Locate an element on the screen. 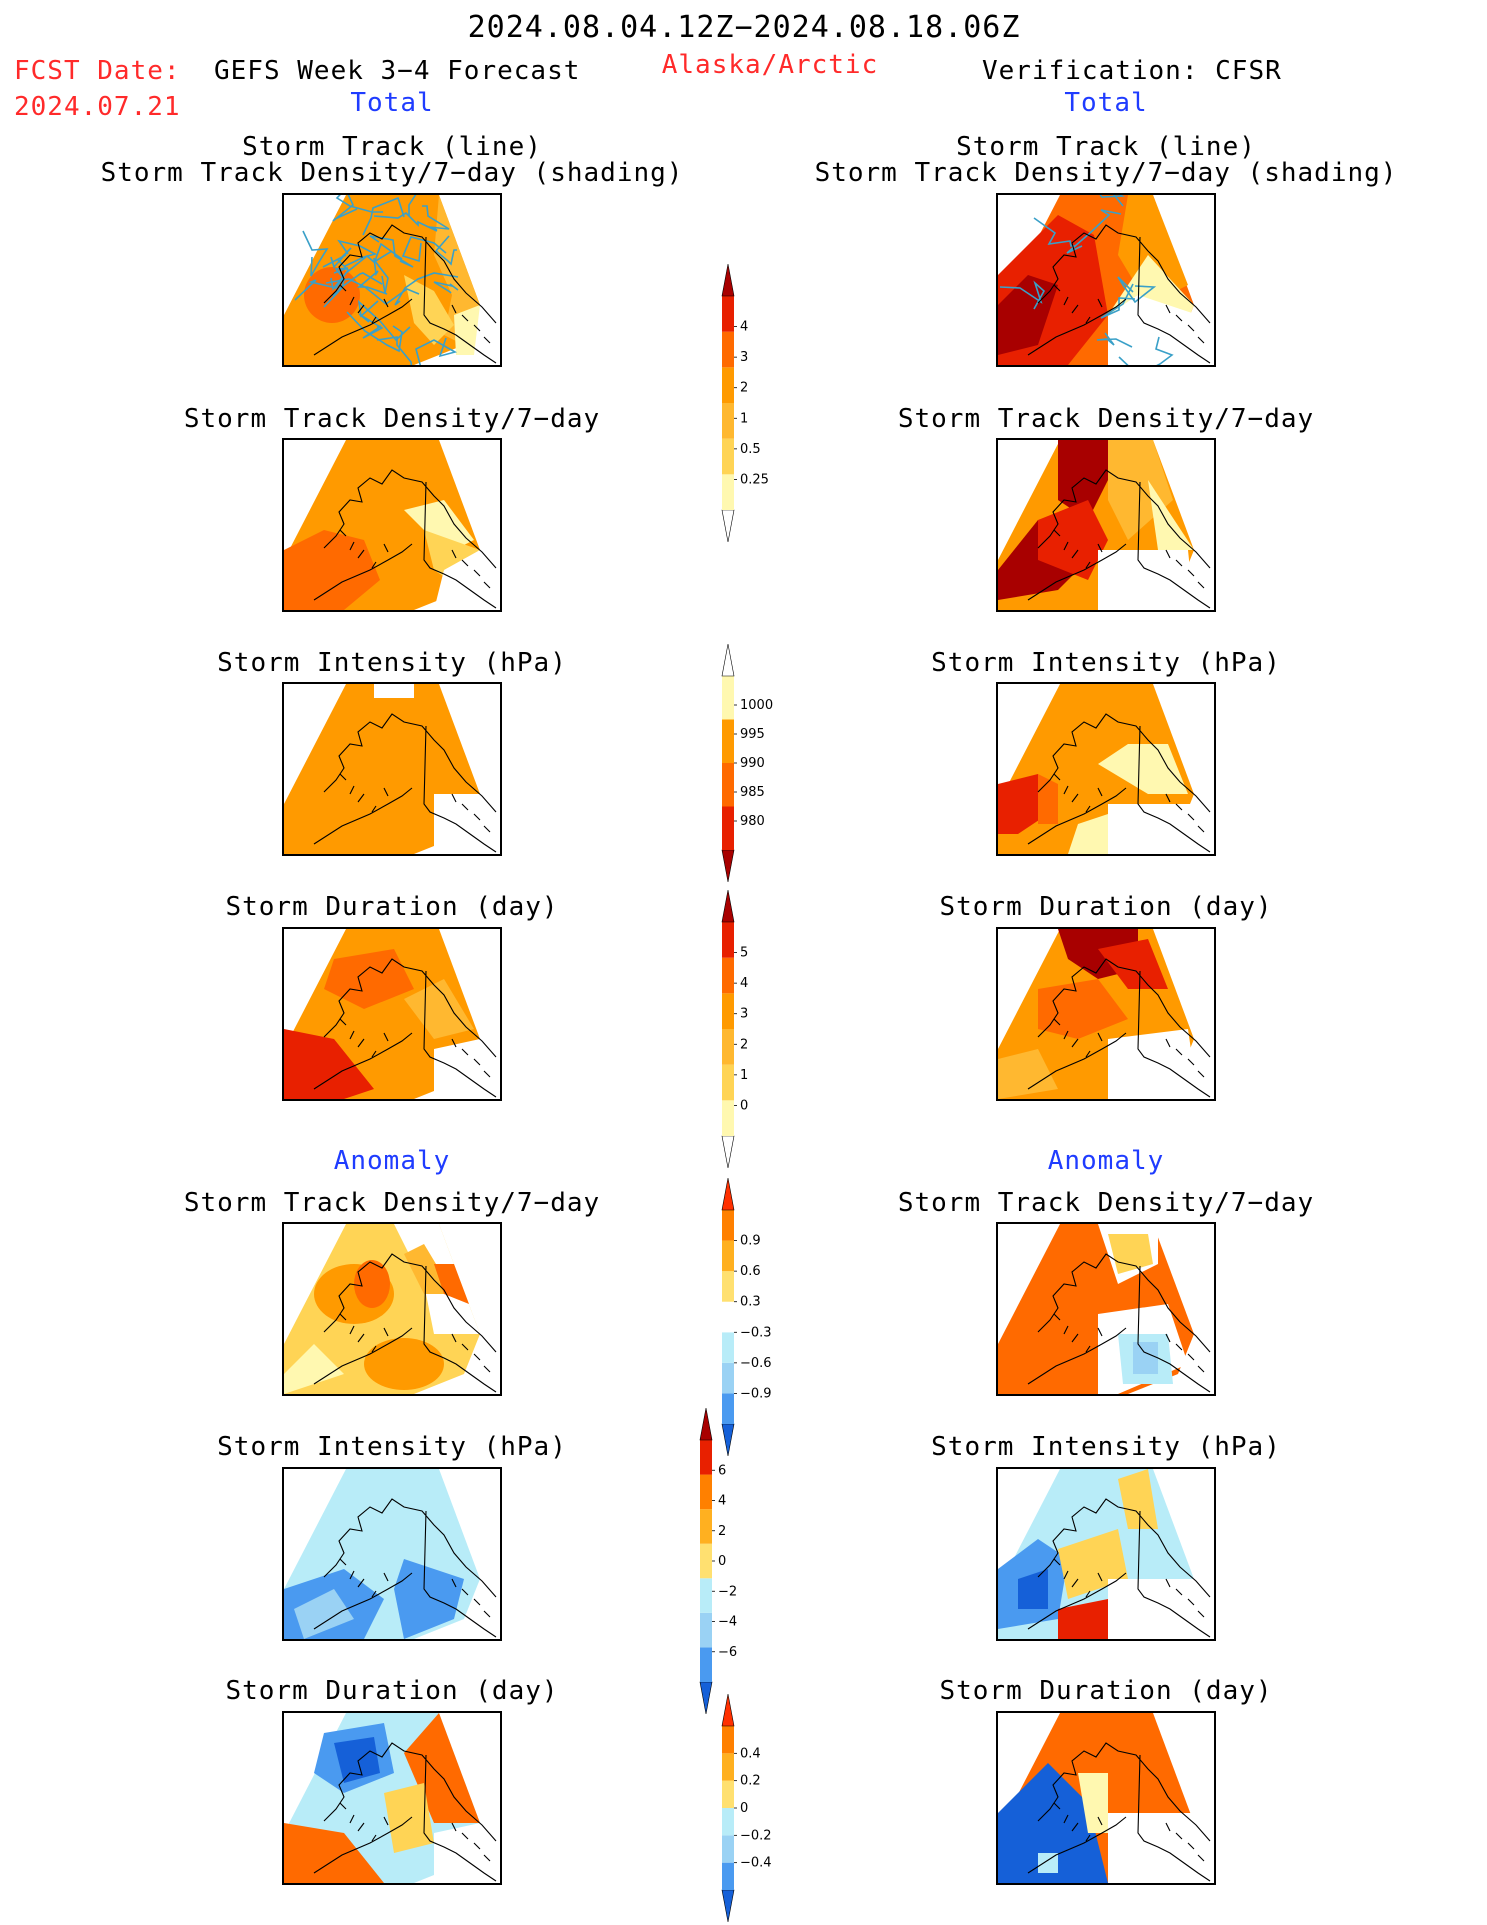 Image resolution: width=1487 pixels, height=1925 pixels. fcst-date-value: 2024.07.21 is located at coordinates (97, 107).